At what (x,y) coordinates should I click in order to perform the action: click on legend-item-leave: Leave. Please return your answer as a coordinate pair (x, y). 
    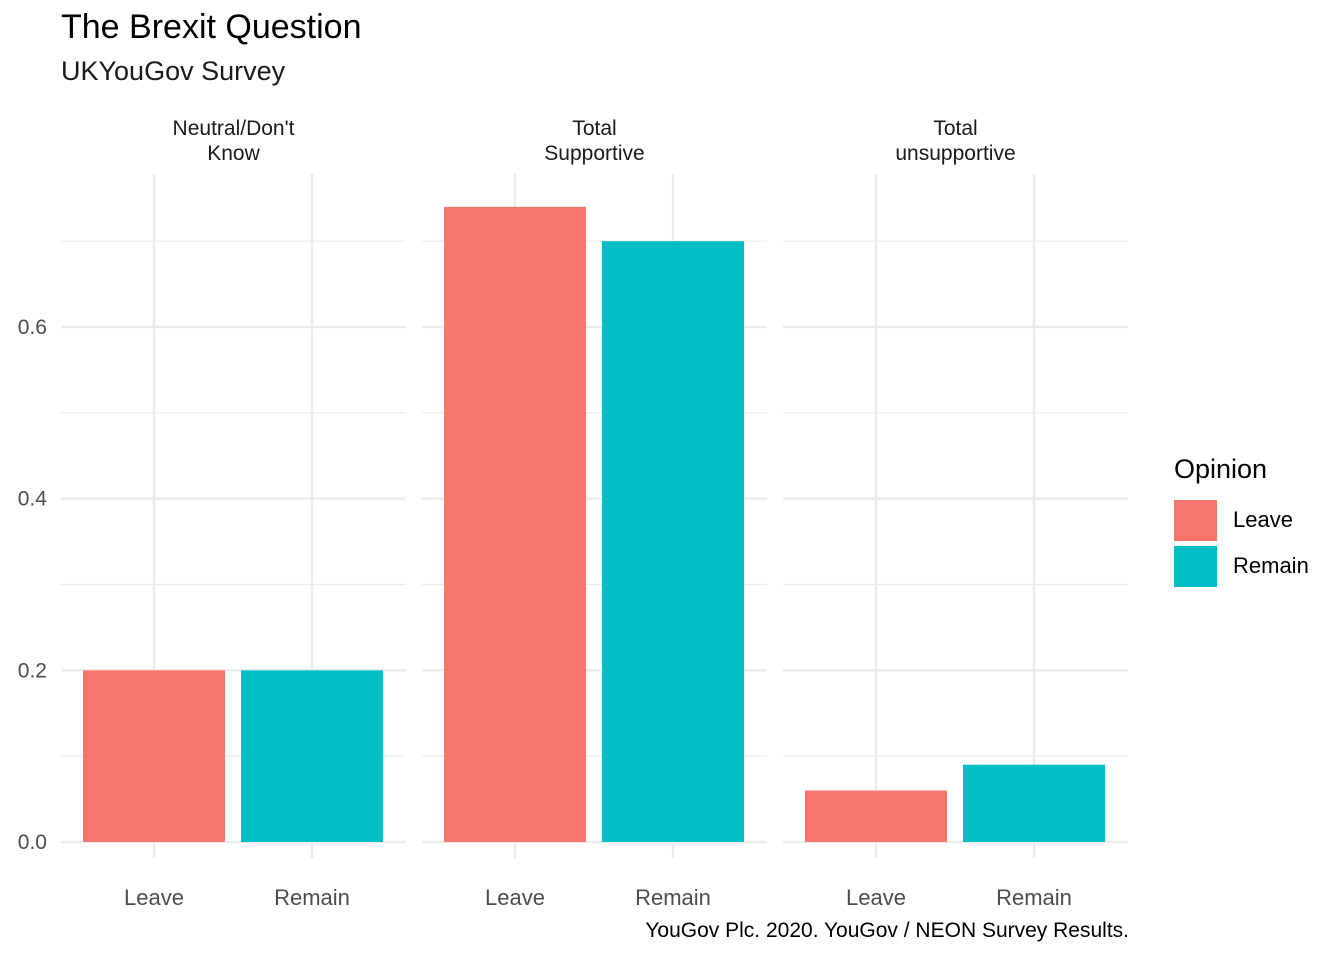
    Looking at the image, I should click on (1241, 520).